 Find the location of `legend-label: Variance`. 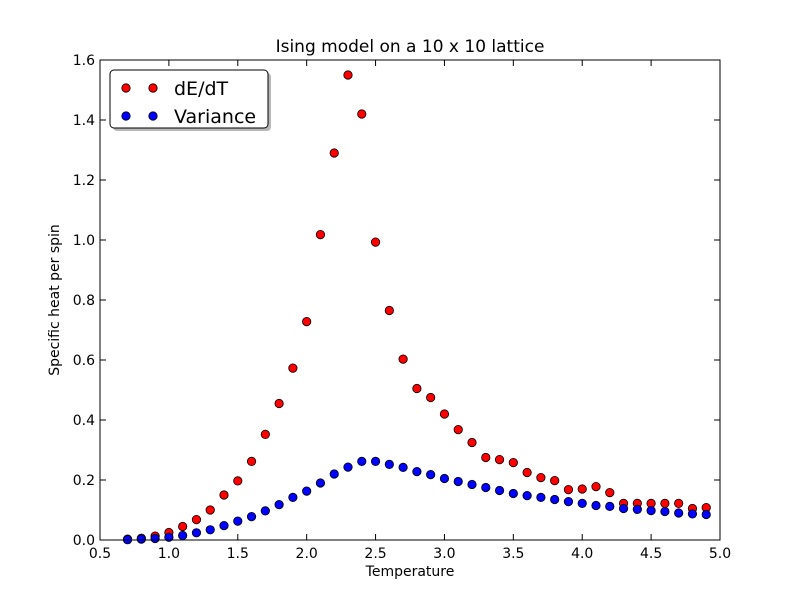

legend-label: Variance is located at coordinates (215, 117).